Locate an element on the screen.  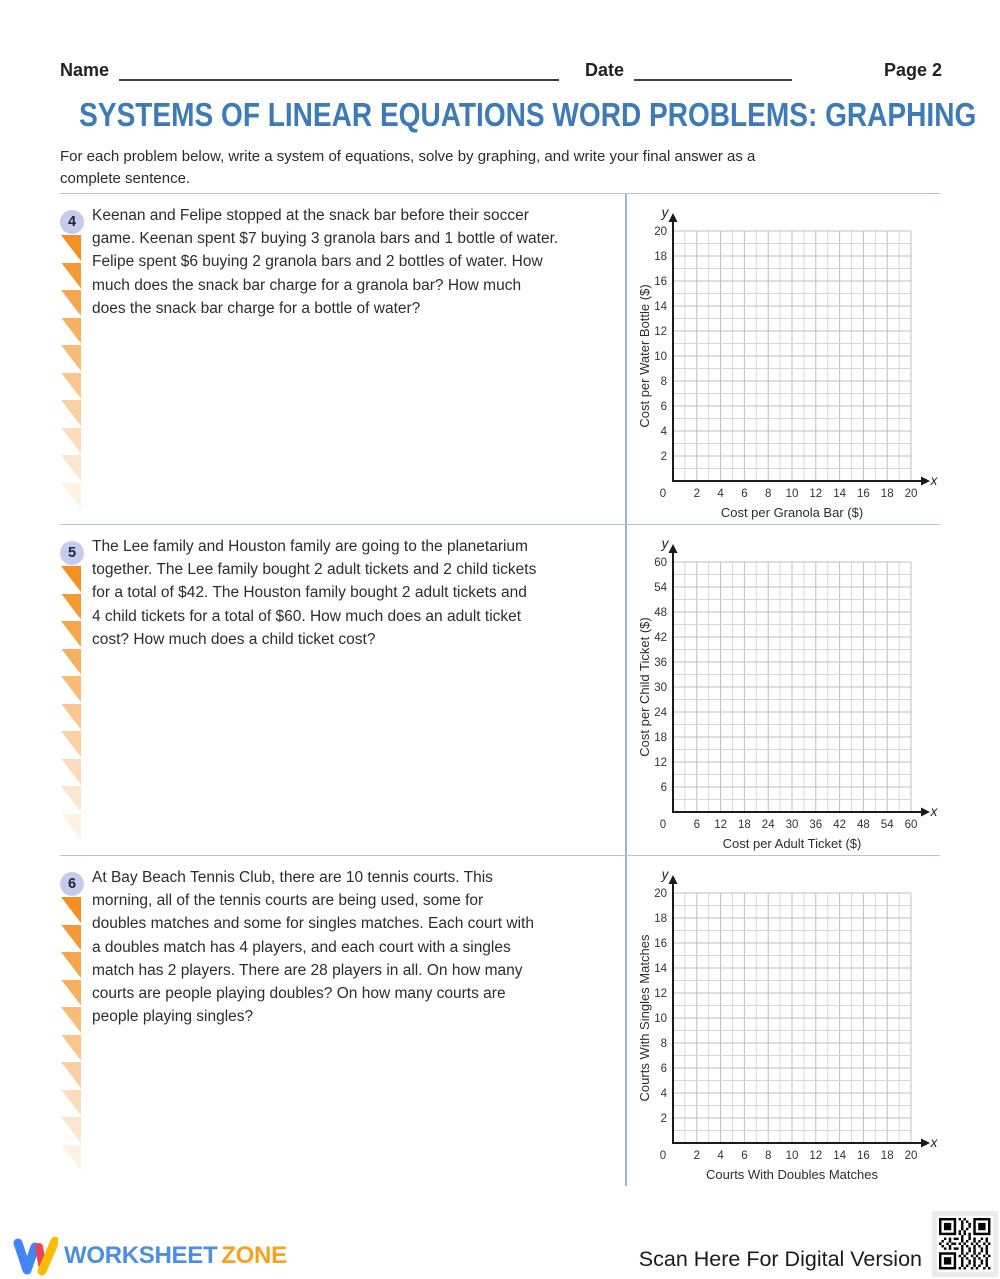
x-tick-label: 16 is located at coordinates (863, 1156).